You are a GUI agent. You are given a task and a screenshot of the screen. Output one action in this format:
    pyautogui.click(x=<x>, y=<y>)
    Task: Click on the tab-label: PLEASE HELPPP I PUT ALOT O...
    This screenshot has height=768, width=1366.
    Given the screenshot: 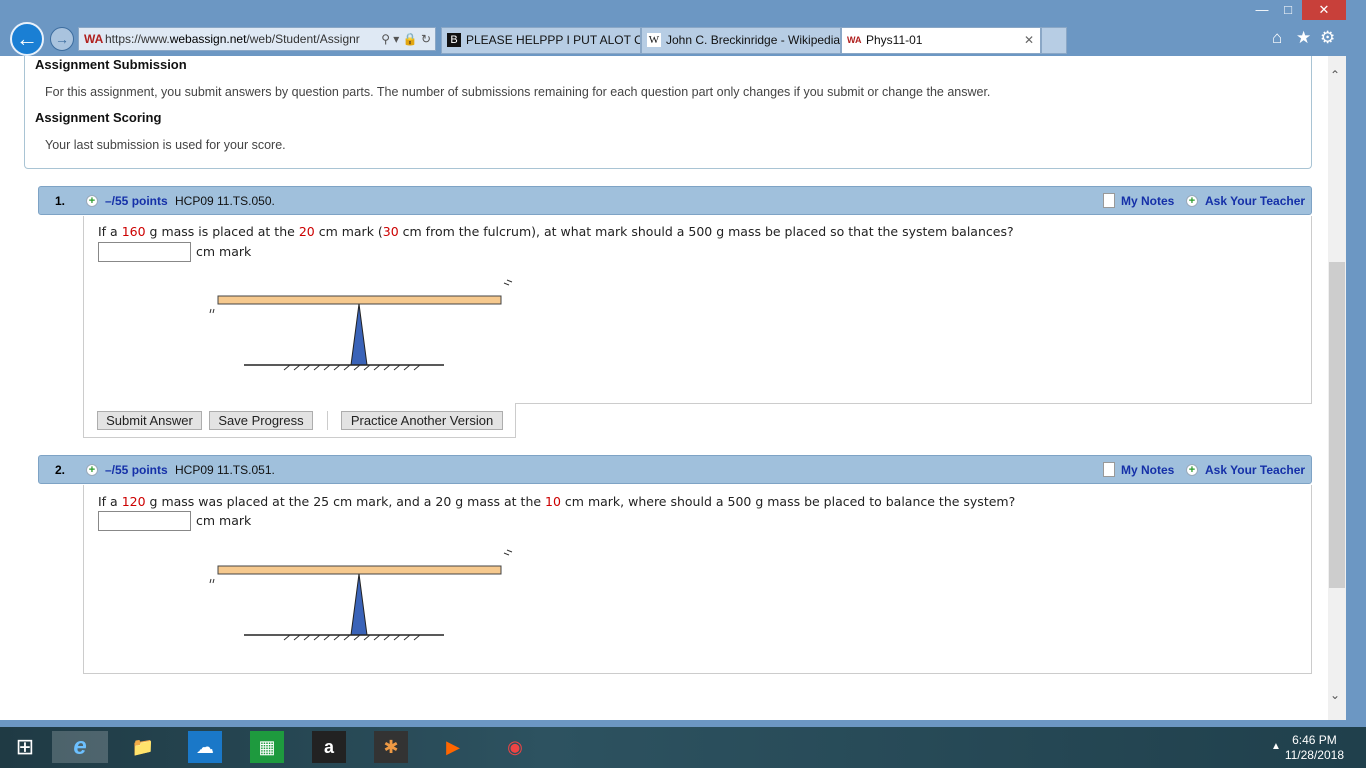 What is the action you would take?
    pyautogui.click(x=553, y=40)
    